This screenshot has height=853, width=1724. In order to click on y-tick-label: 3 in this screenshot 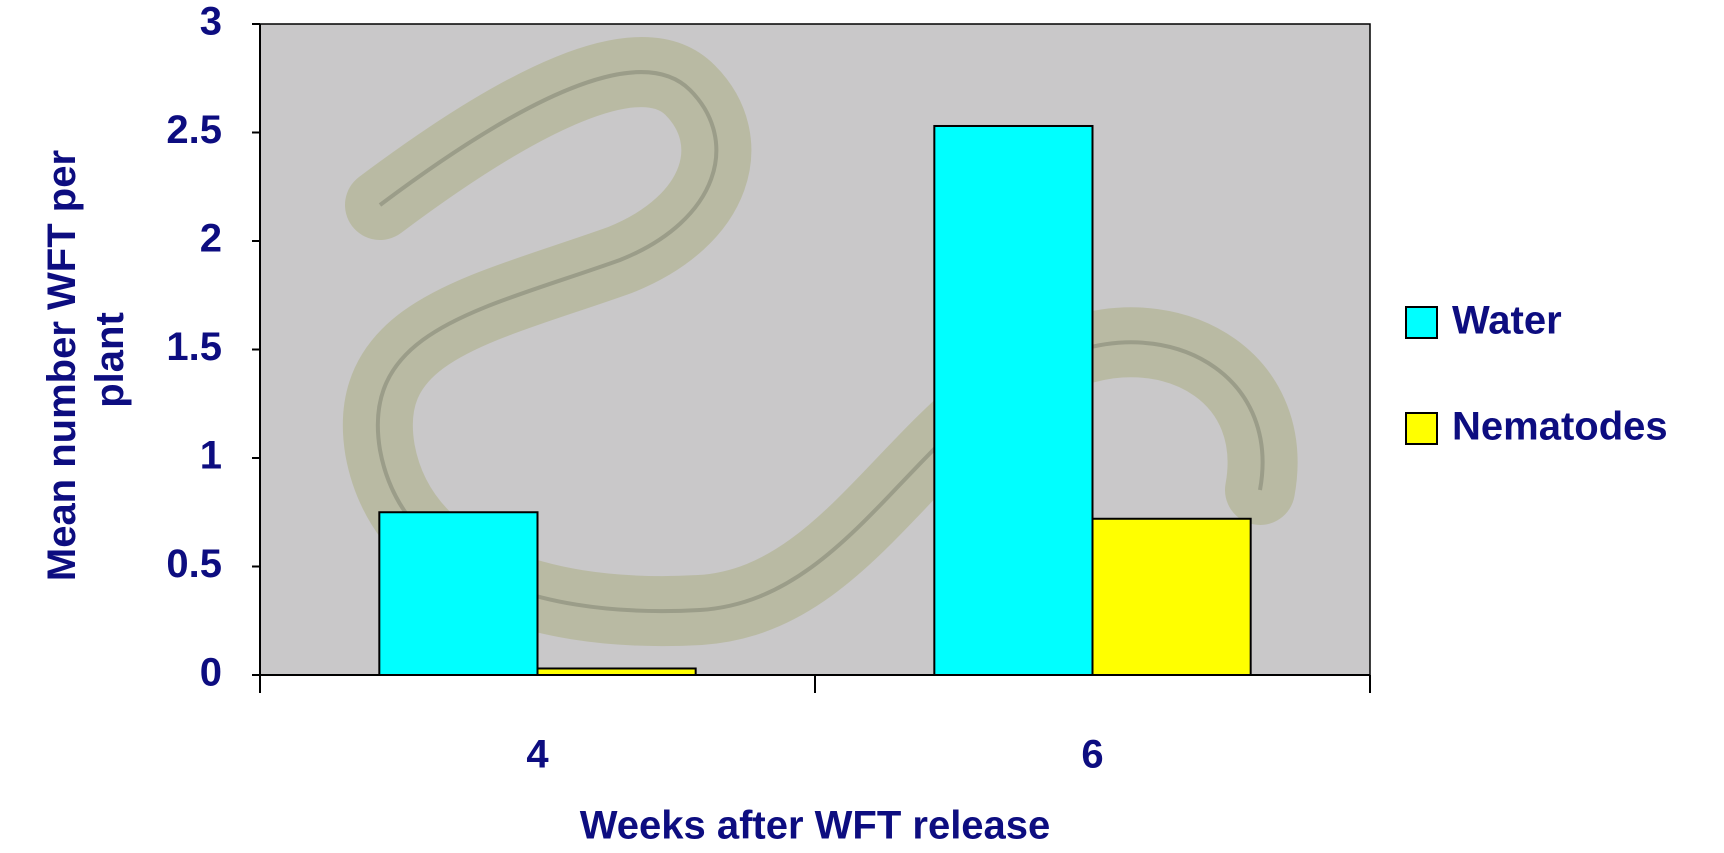, I will do `click(211, 22)`.